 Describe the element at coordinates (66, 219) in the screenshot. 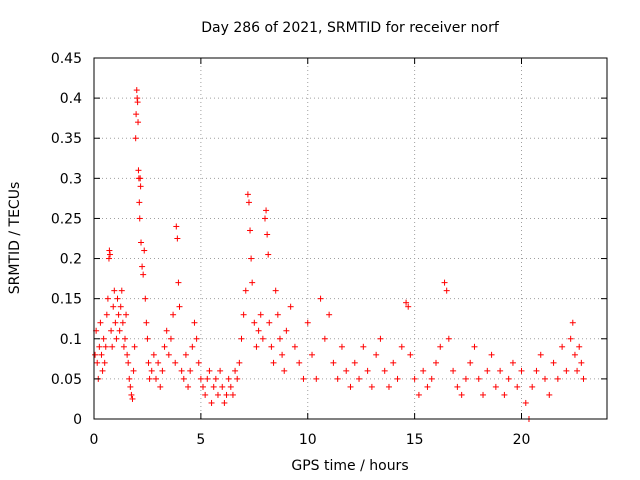

I see `y-tick-label: 0.25` at that location.